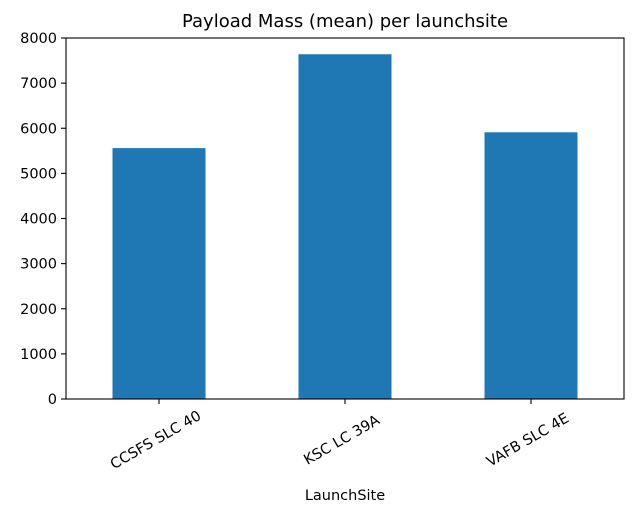 The width and height of the screenshot is (636, 516). Describe the element at coordinates (528, 441) in the screenshot. I see `x-tick-label: VAFB SLC 4E` at that location.